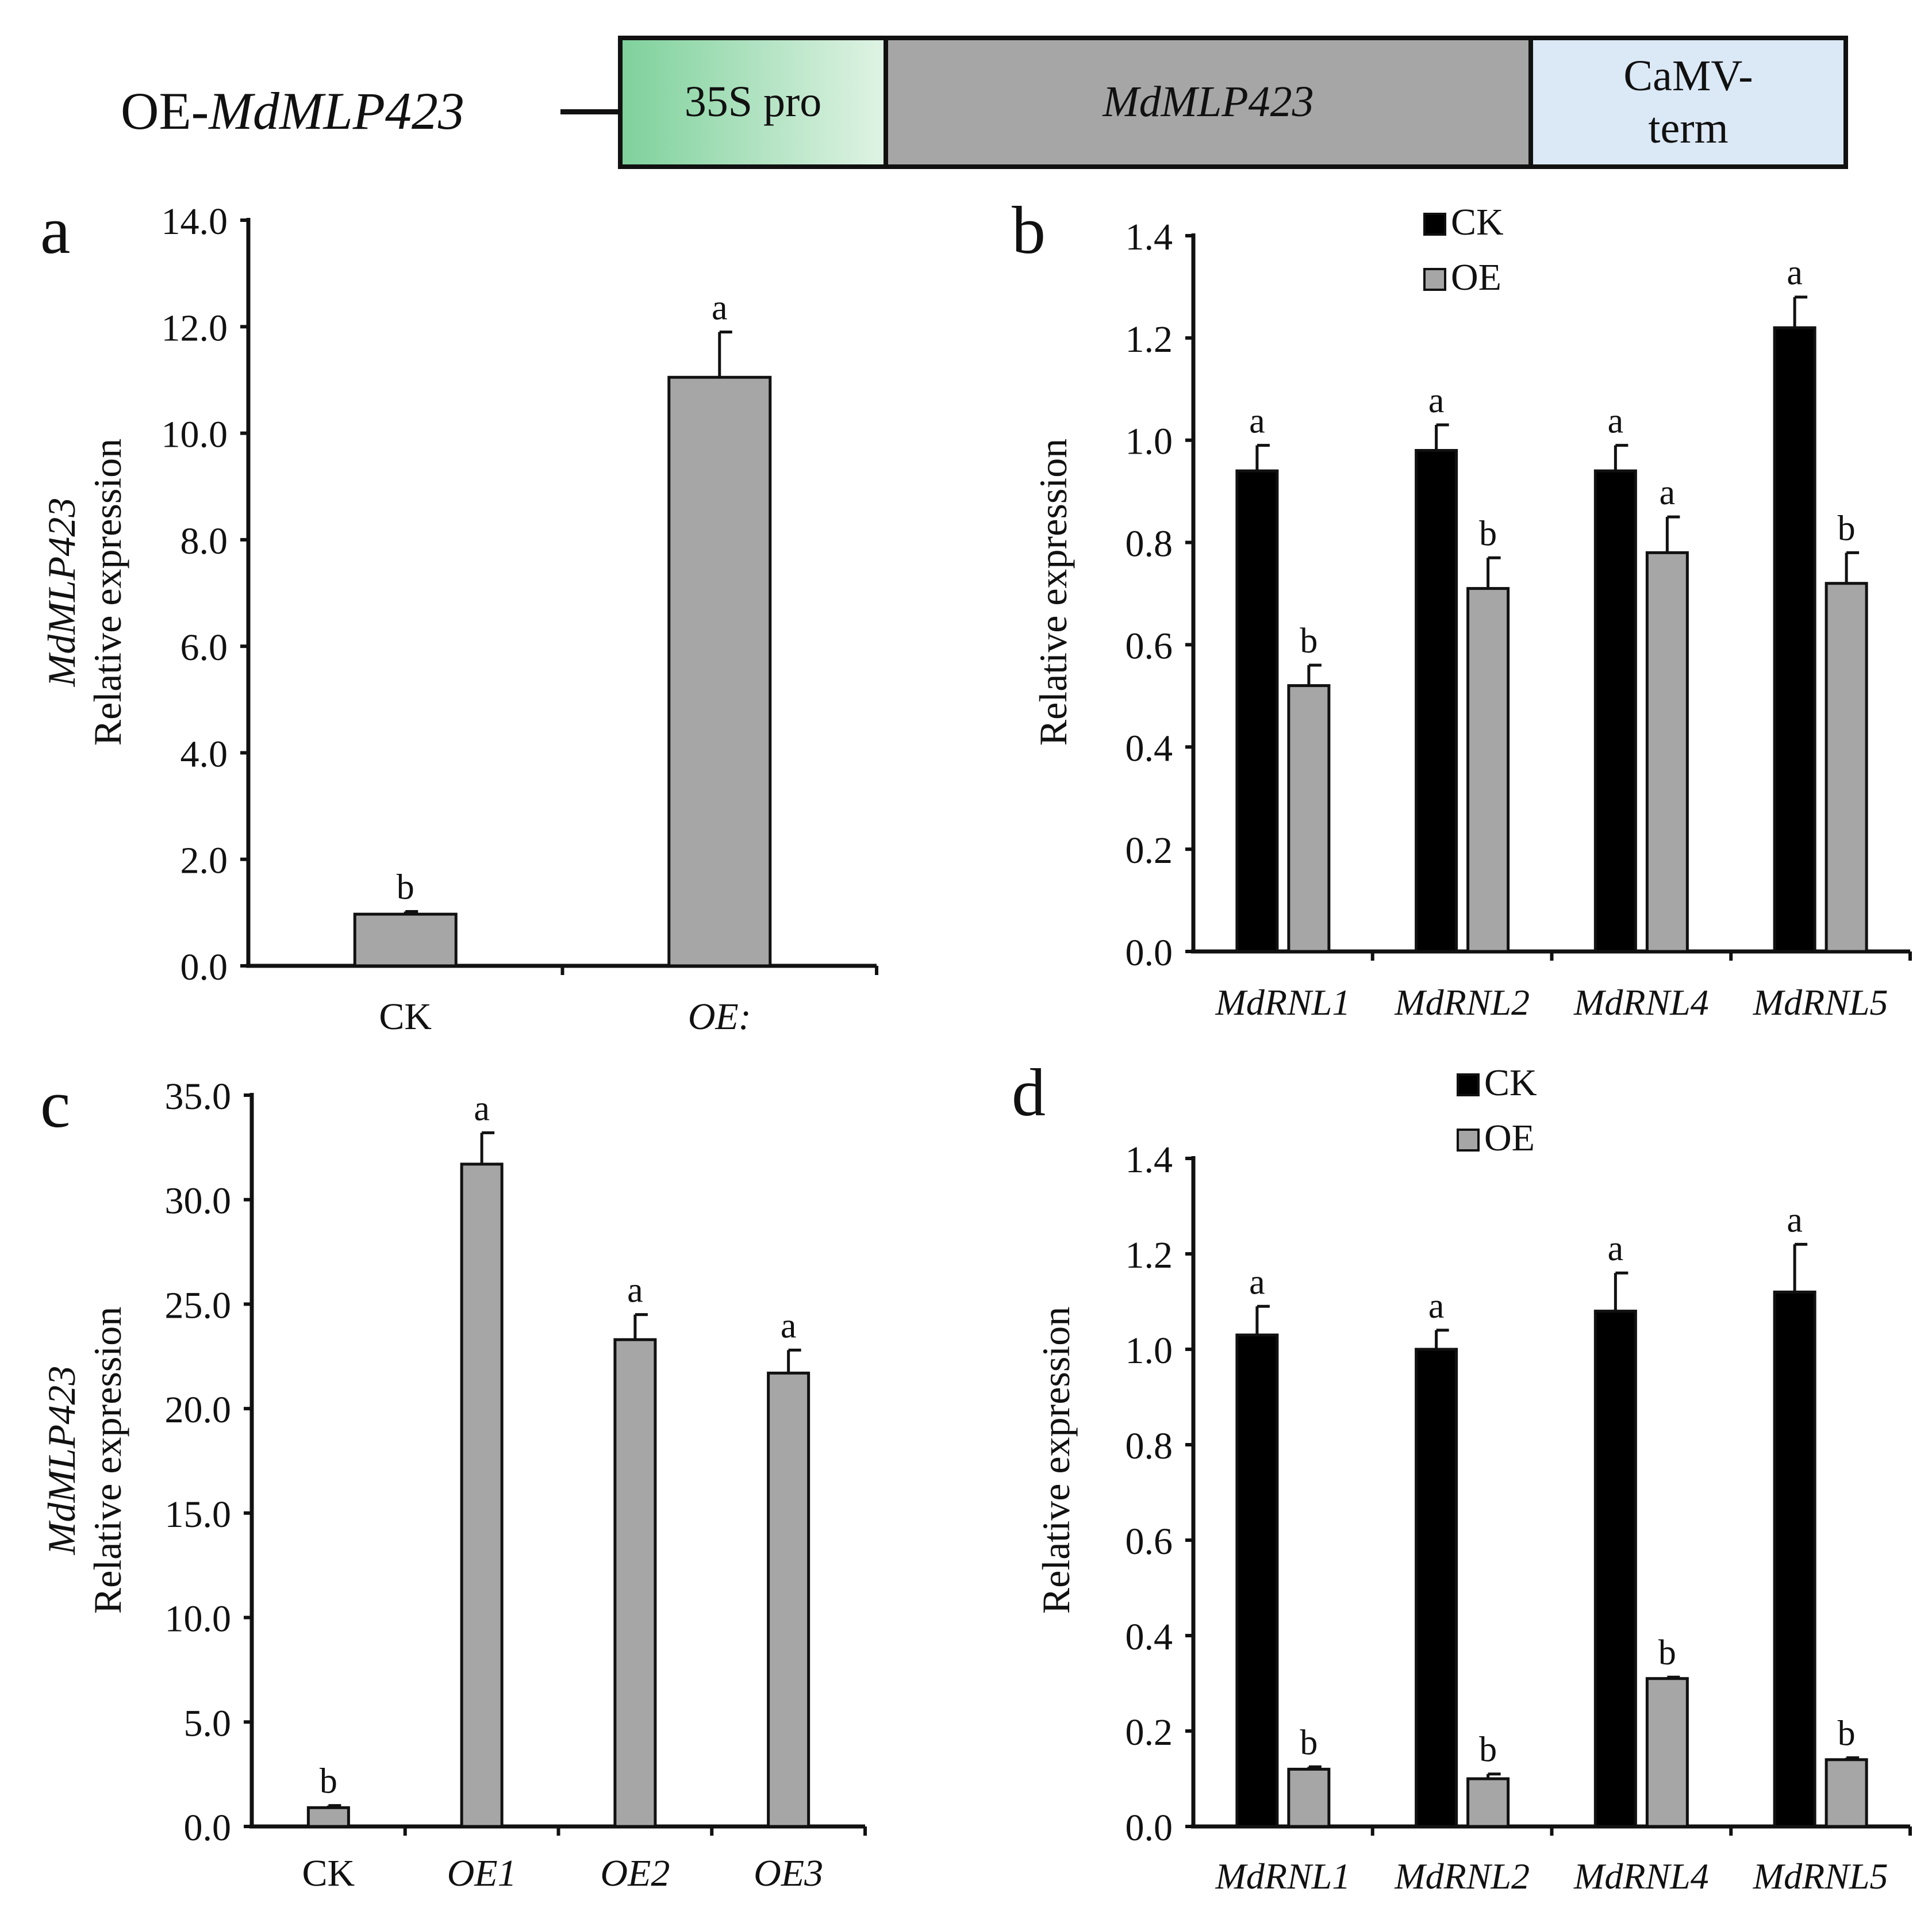 The height and width of the screenshot is (1915, 1932). Describe the element at coordinates (1149, 1542) in the screenshot. I see `y-tick-label-d: 0.6` at that location.